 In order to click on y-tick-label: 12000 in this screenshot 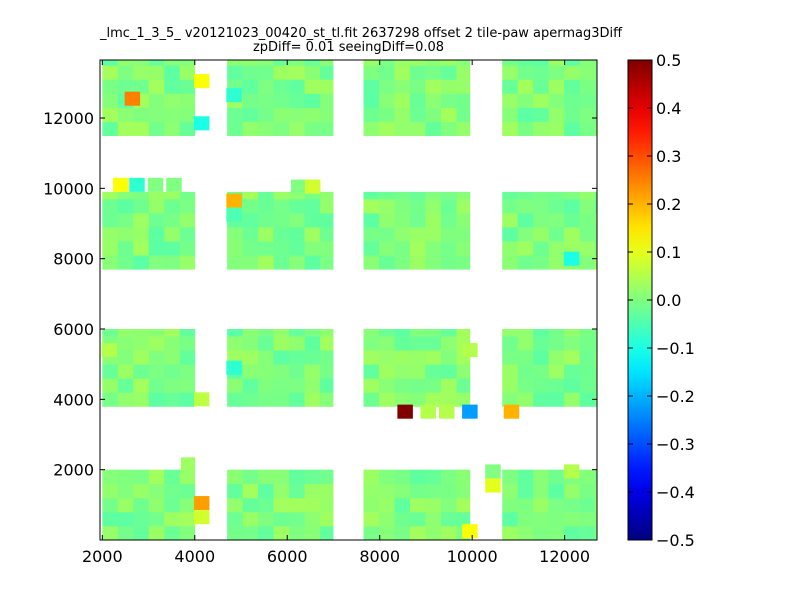, I will do `click(68, 118)`.